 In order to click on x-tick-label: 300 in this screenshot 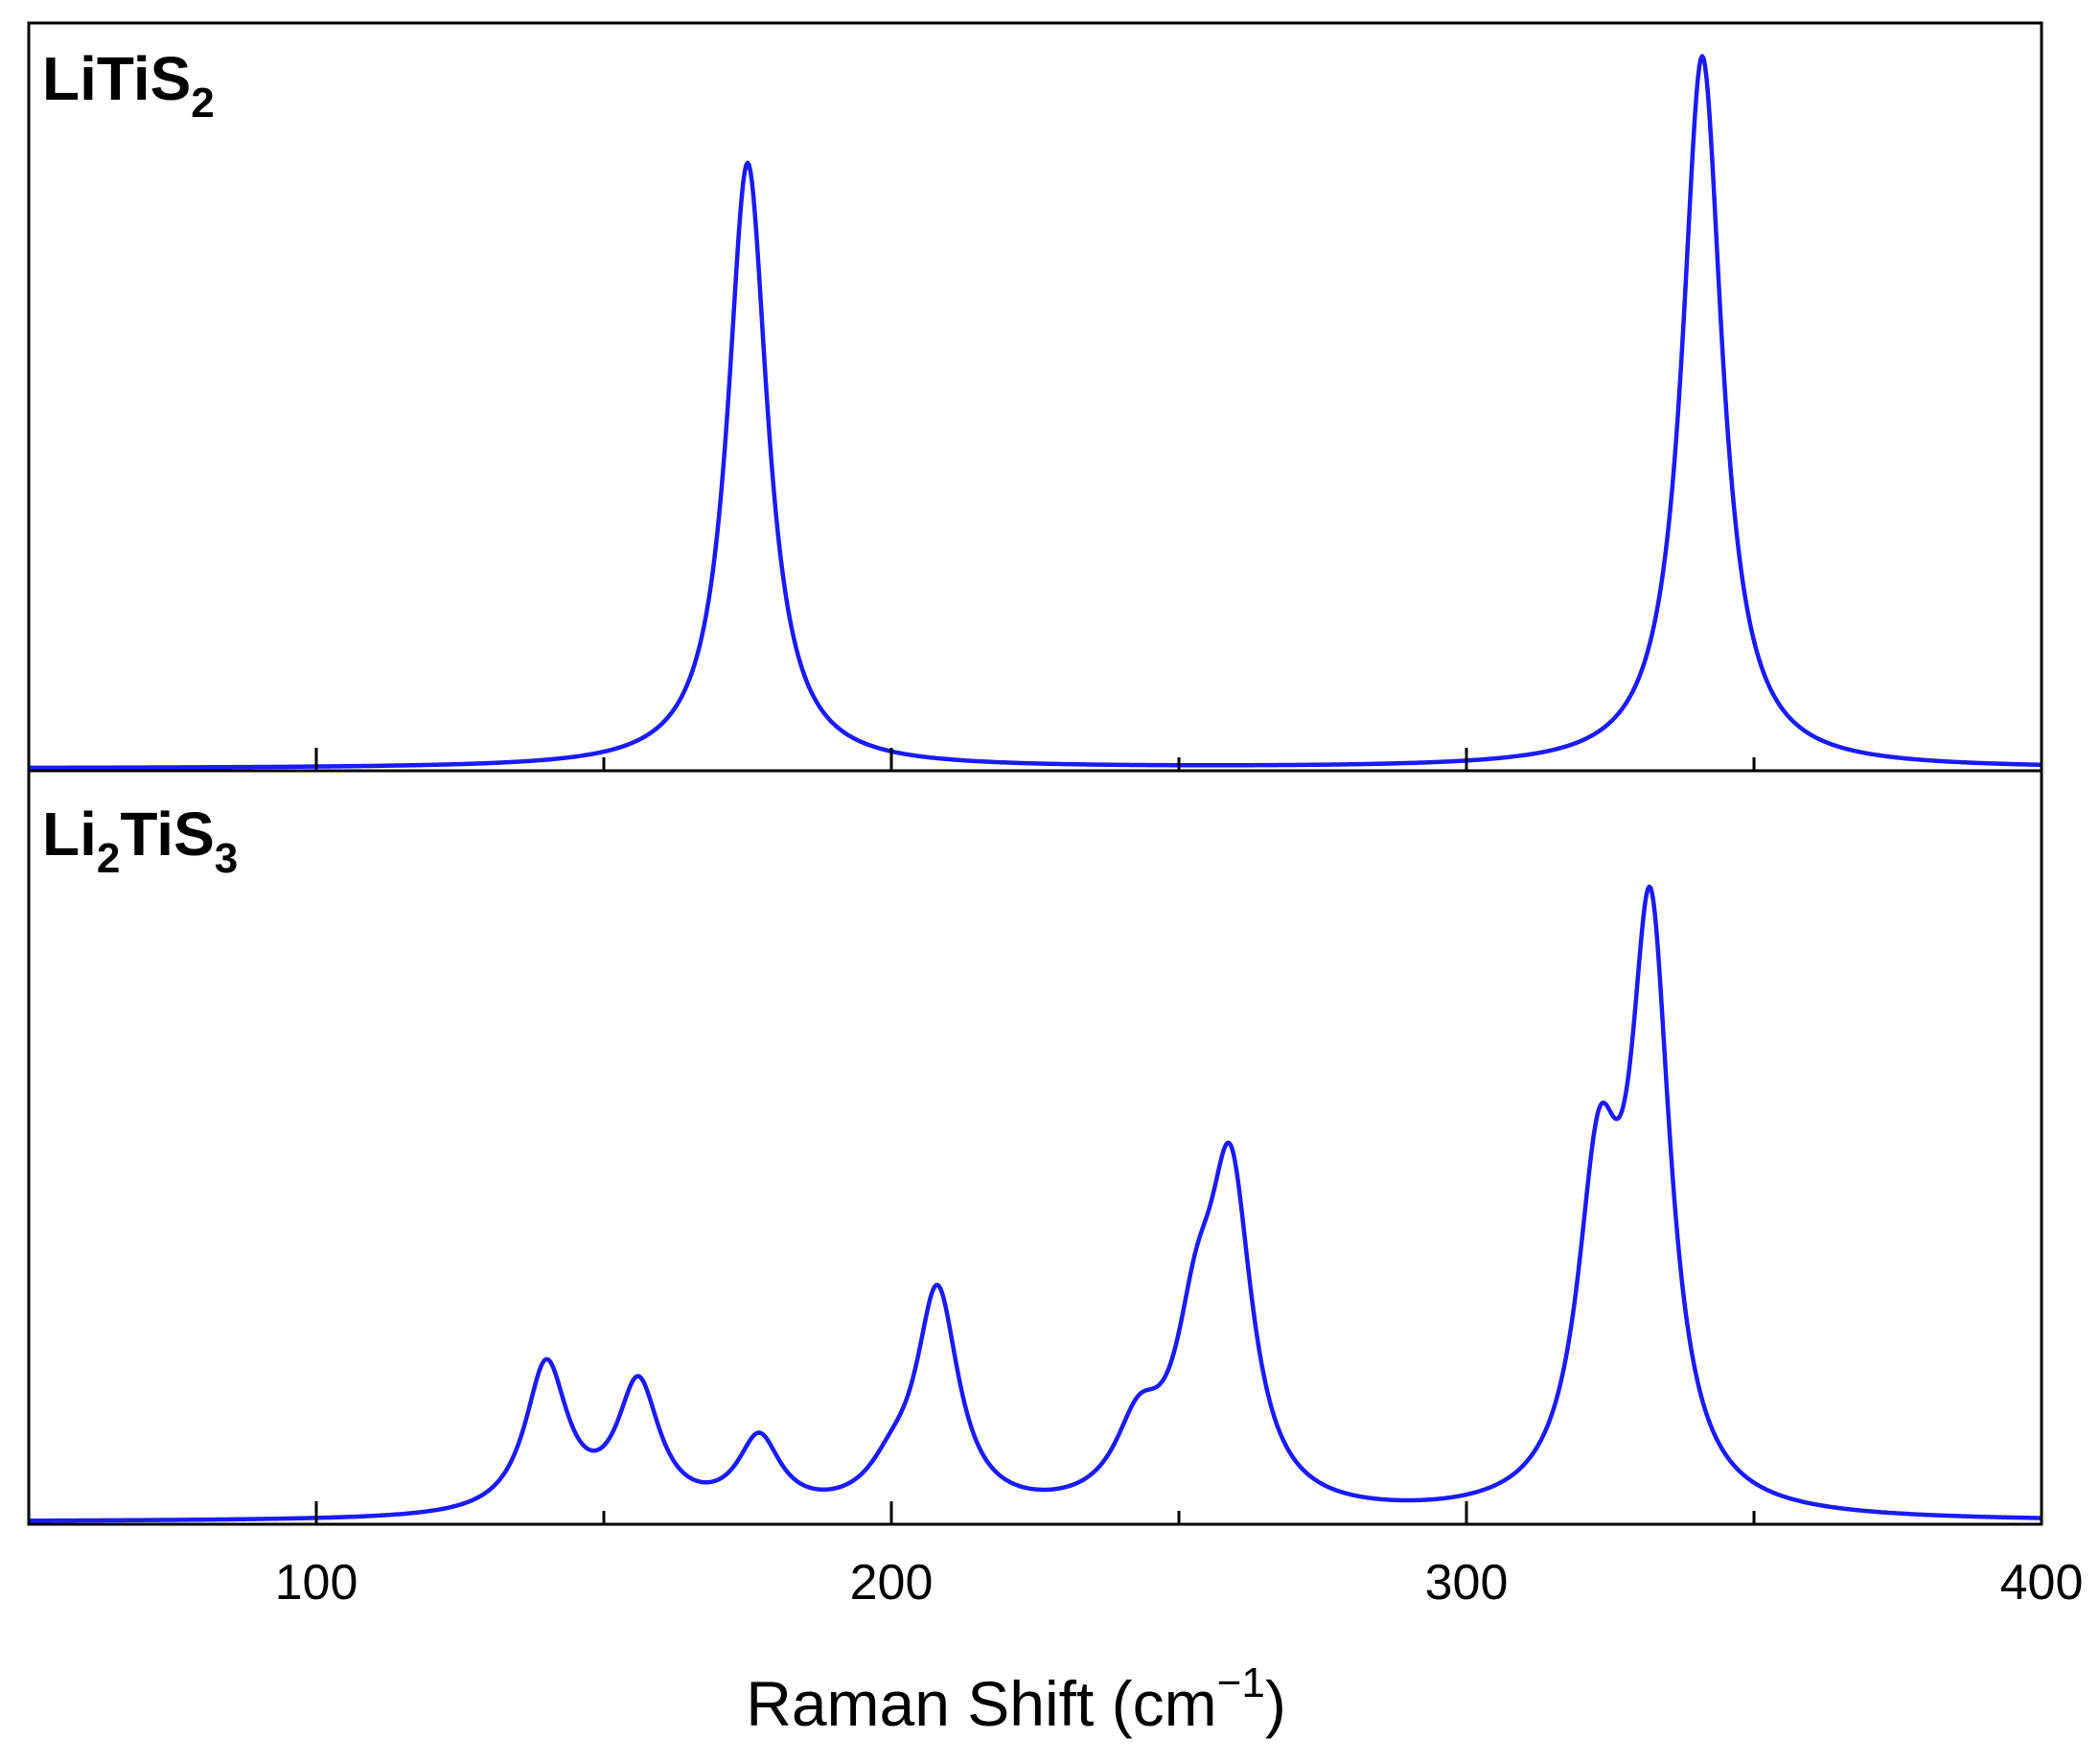, I will do `click(1467, 1583)`.